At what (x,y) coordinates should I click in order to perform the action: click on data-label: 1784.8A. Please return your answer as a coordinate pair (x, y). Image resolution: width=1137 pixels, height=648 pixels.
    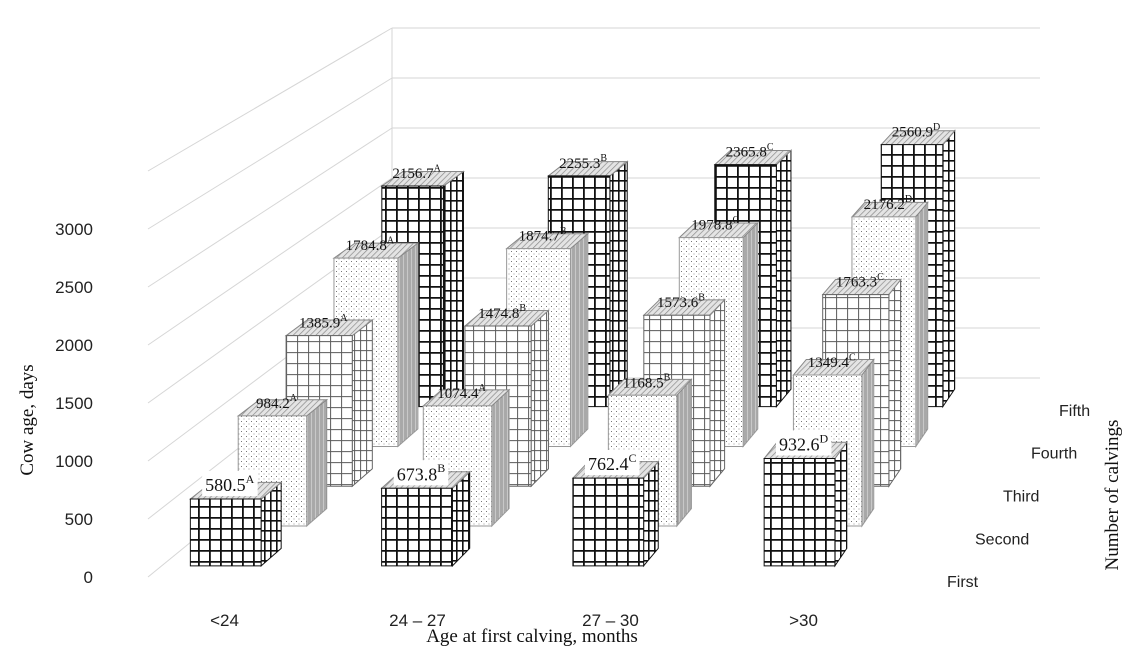
    Looking at the image, I should click on (370, 244).